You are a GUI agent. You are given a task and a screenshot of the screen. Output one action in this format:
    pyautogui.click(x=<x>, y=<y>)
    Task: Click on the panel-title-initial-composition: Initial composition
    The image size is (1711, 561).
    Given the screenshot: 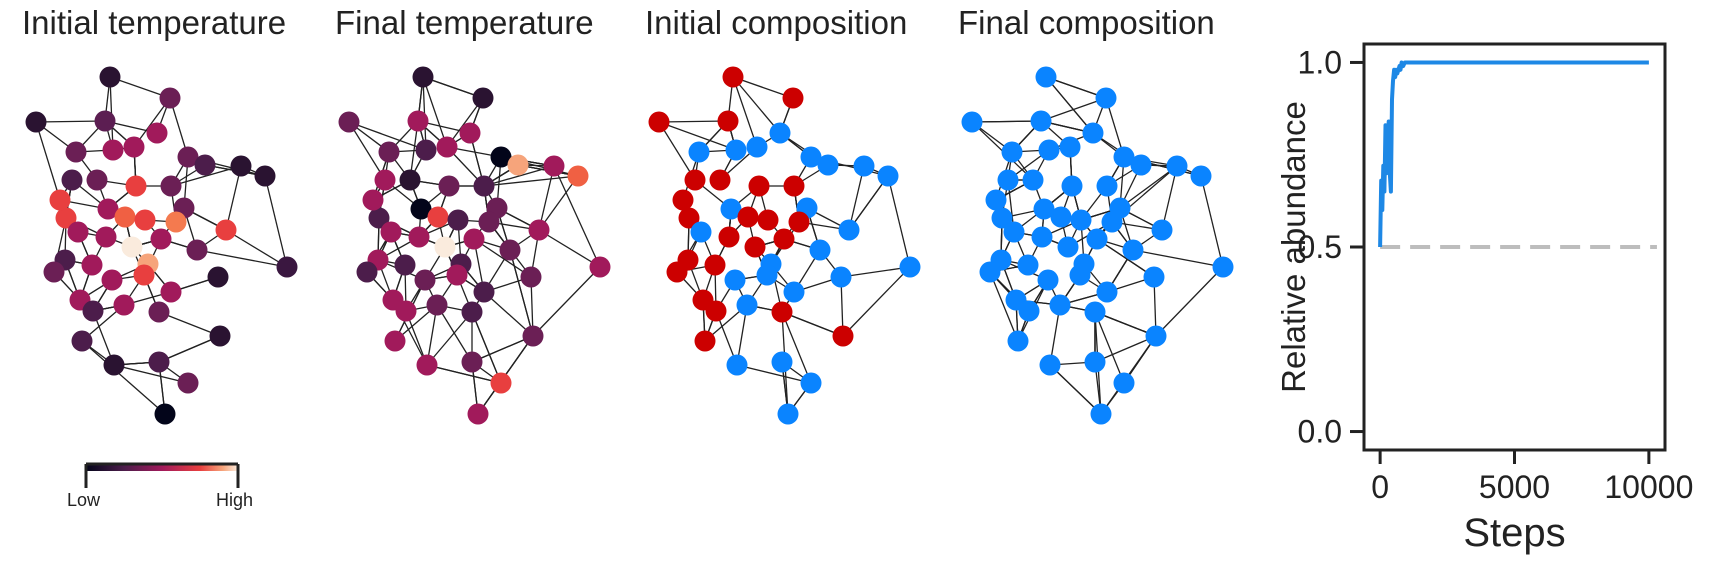 What is the action you would take?
    pyautogui.click(x=776, y=22)
    